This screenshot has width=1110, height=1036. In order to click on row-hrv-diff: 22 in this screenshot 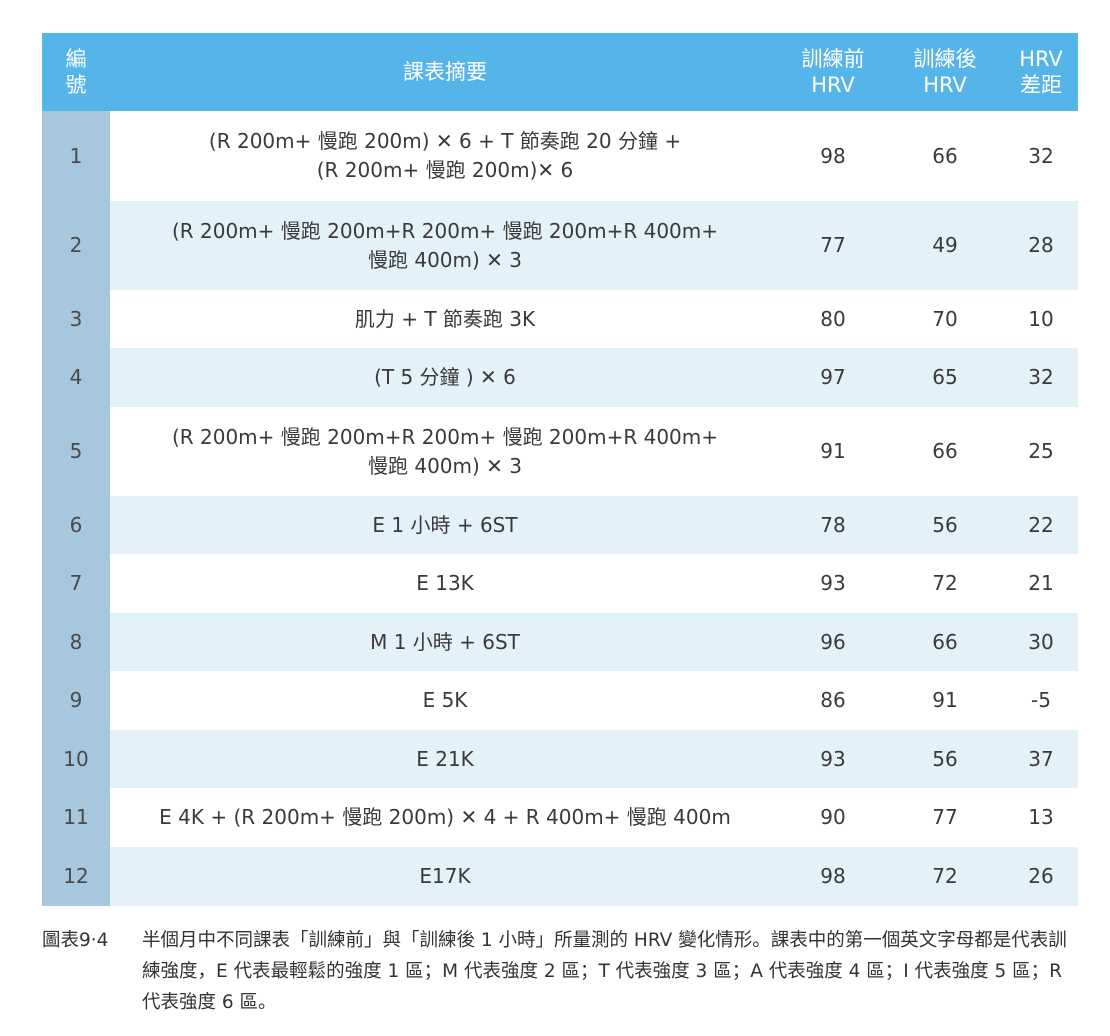, I will do `click(1041, 525)`.